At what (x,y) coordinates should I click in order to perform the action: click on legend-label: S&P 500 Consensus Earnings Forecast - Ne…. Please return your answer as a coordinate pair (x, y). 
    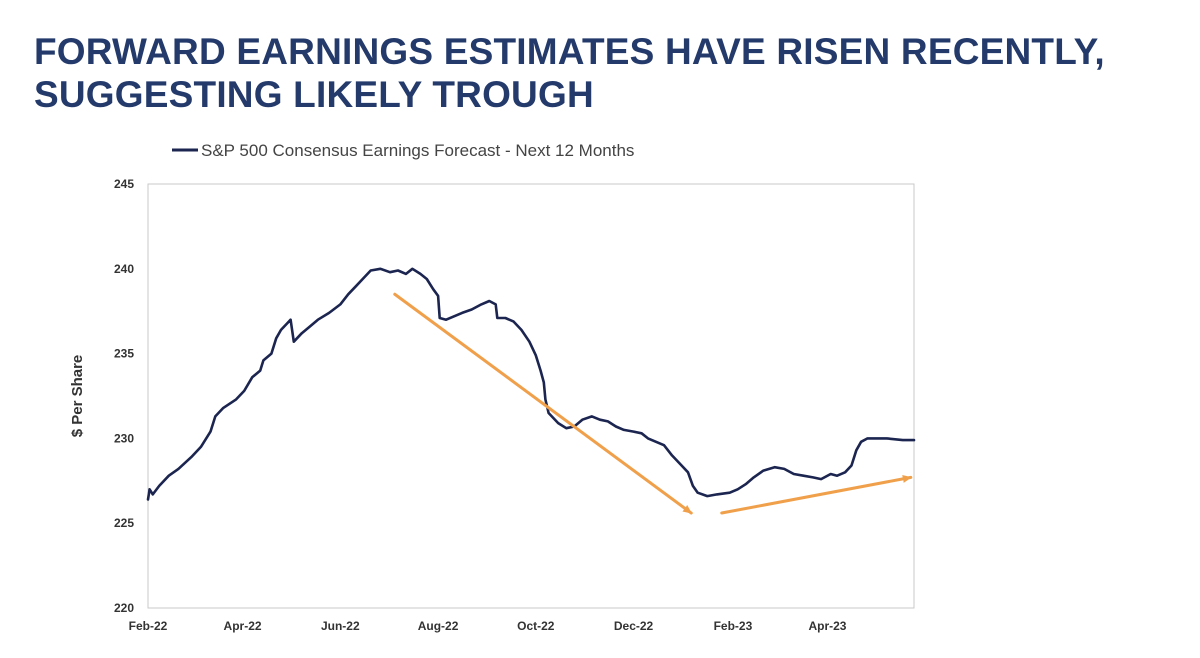
    Looking at the image, I should click on (417, 150).